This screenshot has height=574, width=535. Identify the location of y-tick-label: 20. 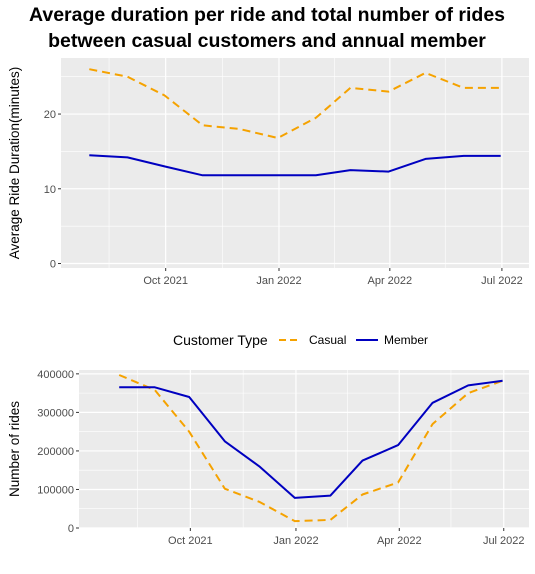
(50, 115).